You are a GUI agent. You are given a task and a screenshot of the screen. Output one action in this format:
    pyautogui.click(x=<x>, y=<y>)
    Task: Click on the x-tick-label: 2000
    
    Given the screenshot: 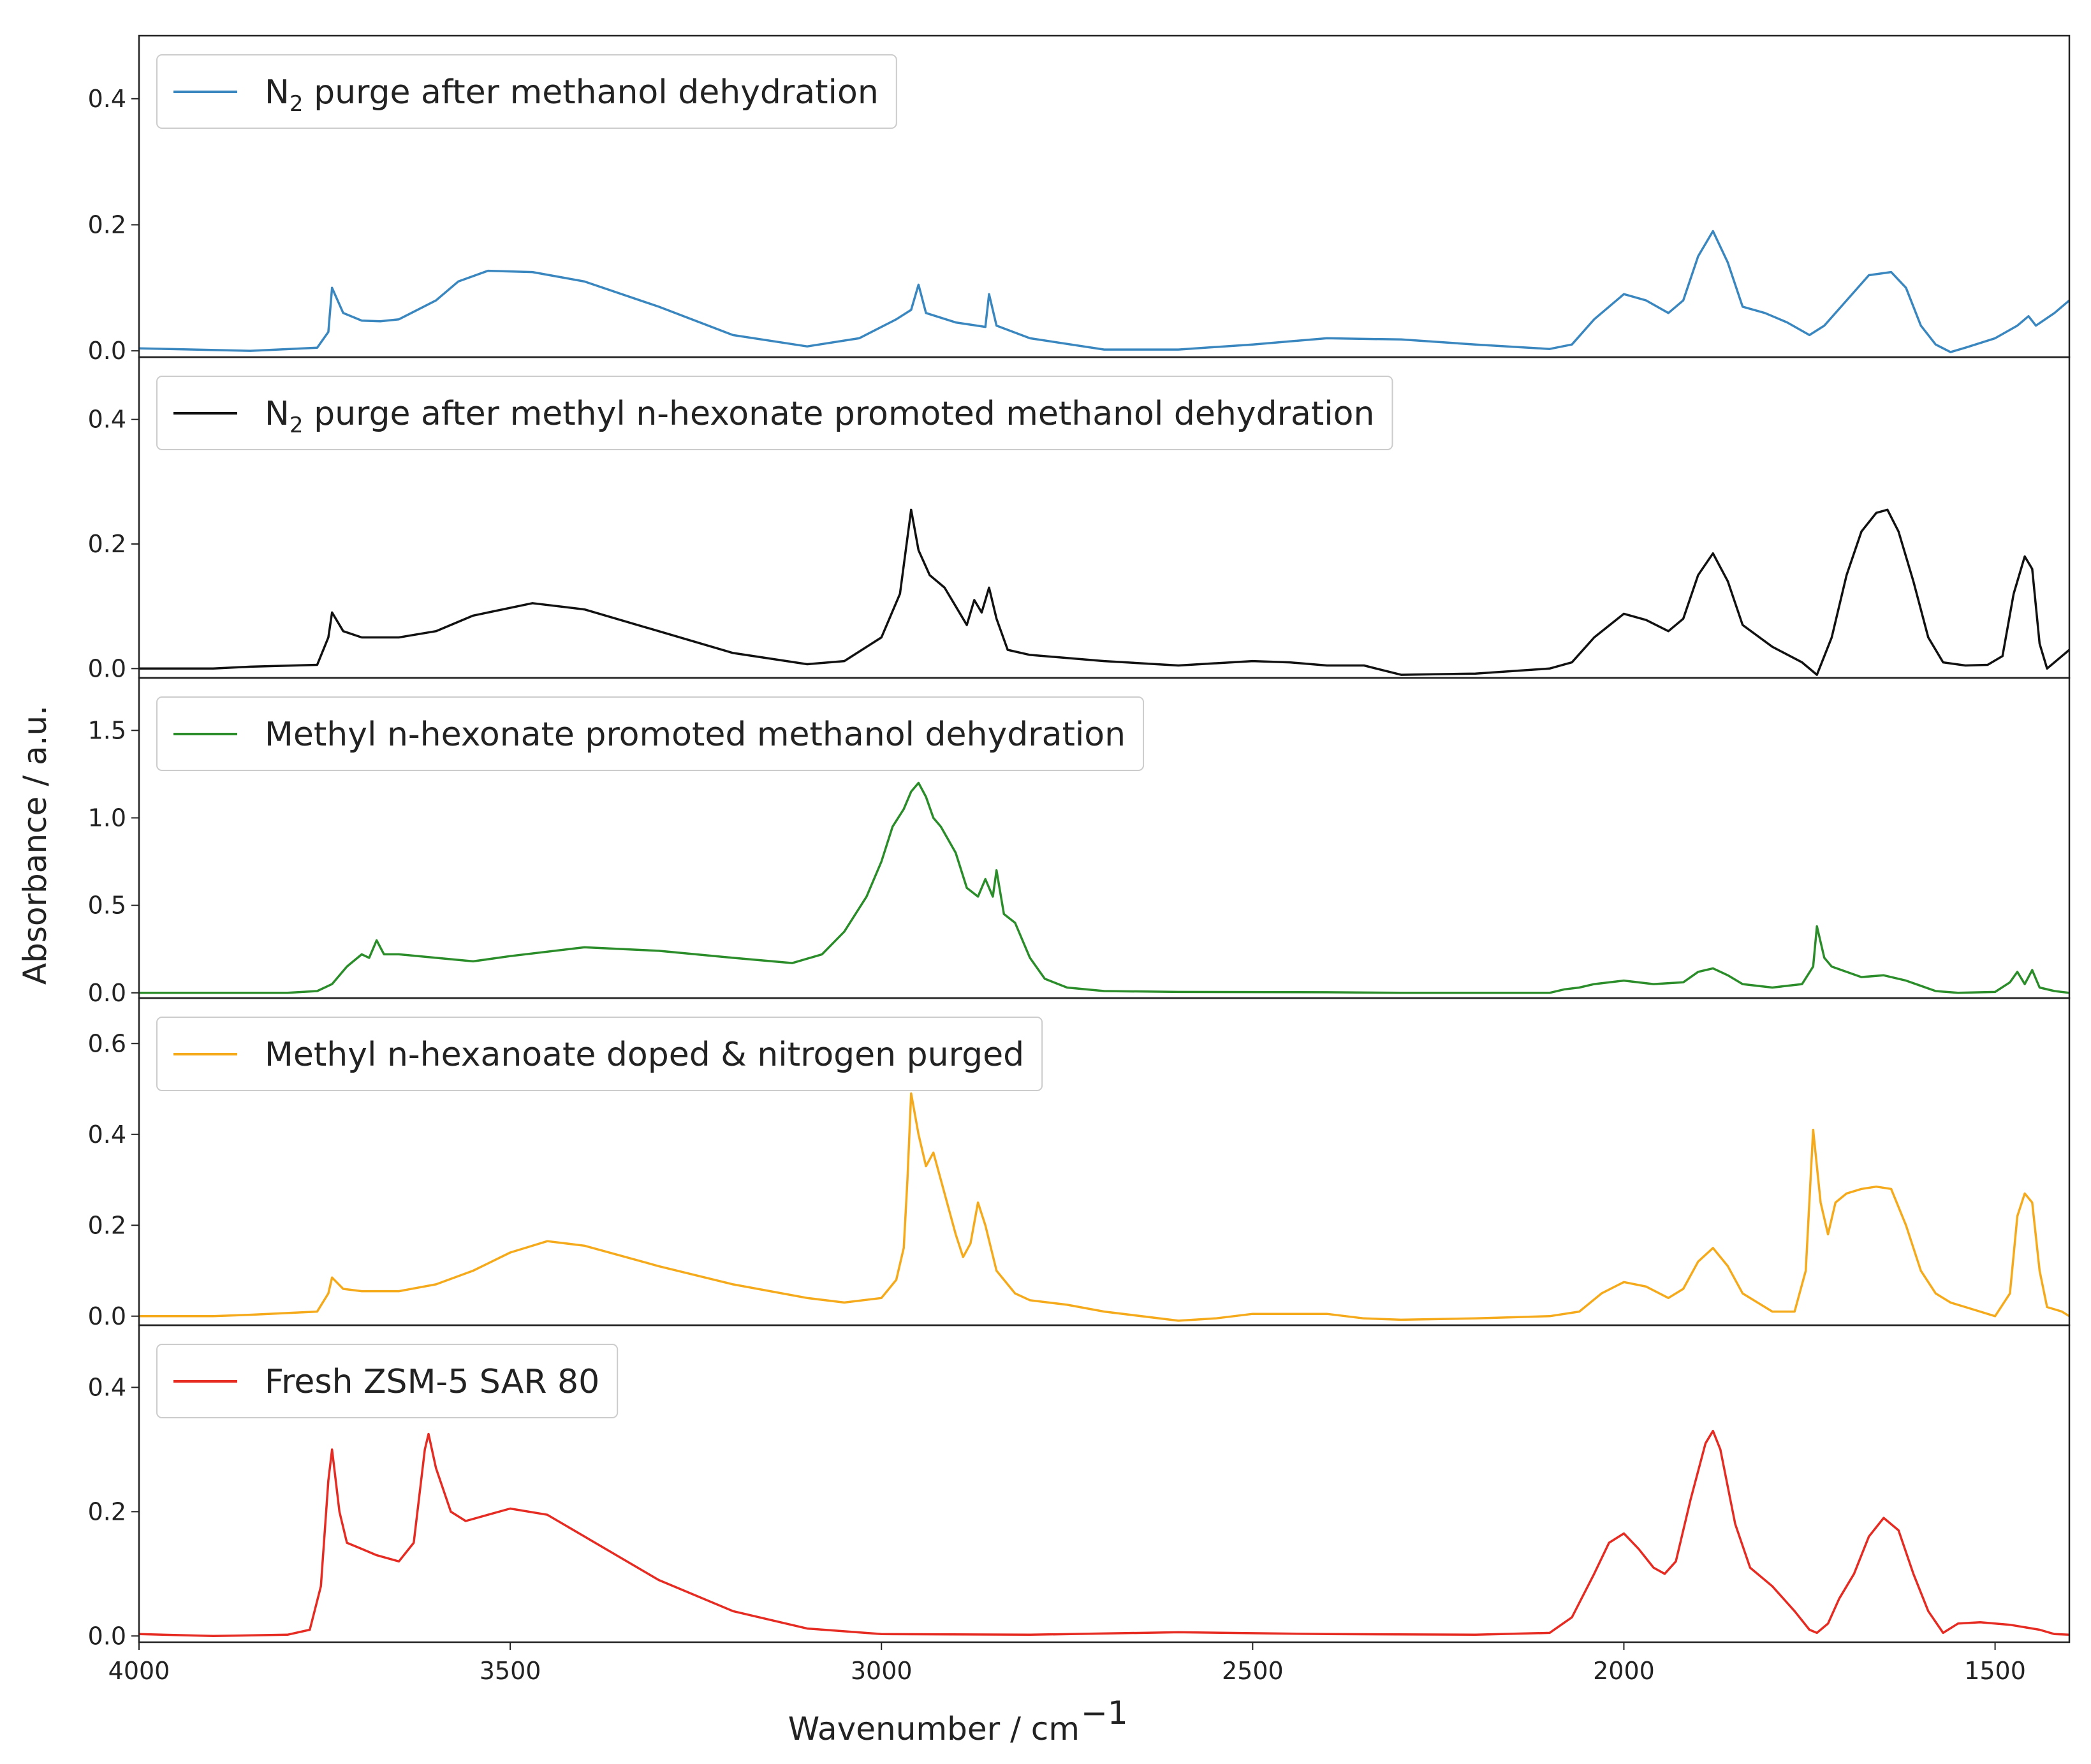 What is the action you would take?
    pyautogui.click(x=1624, y=1671)
    